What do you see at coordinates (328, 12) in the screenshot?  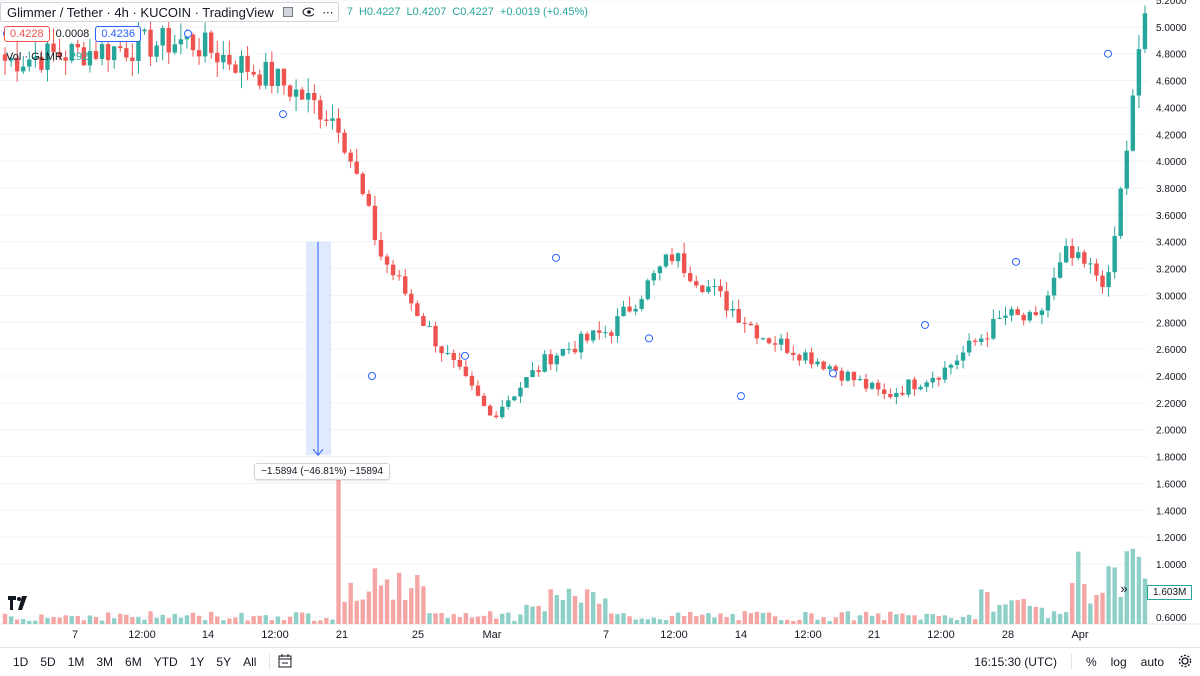 I see `more-dots-icon: ⋯` at bounding box center [328, 12].